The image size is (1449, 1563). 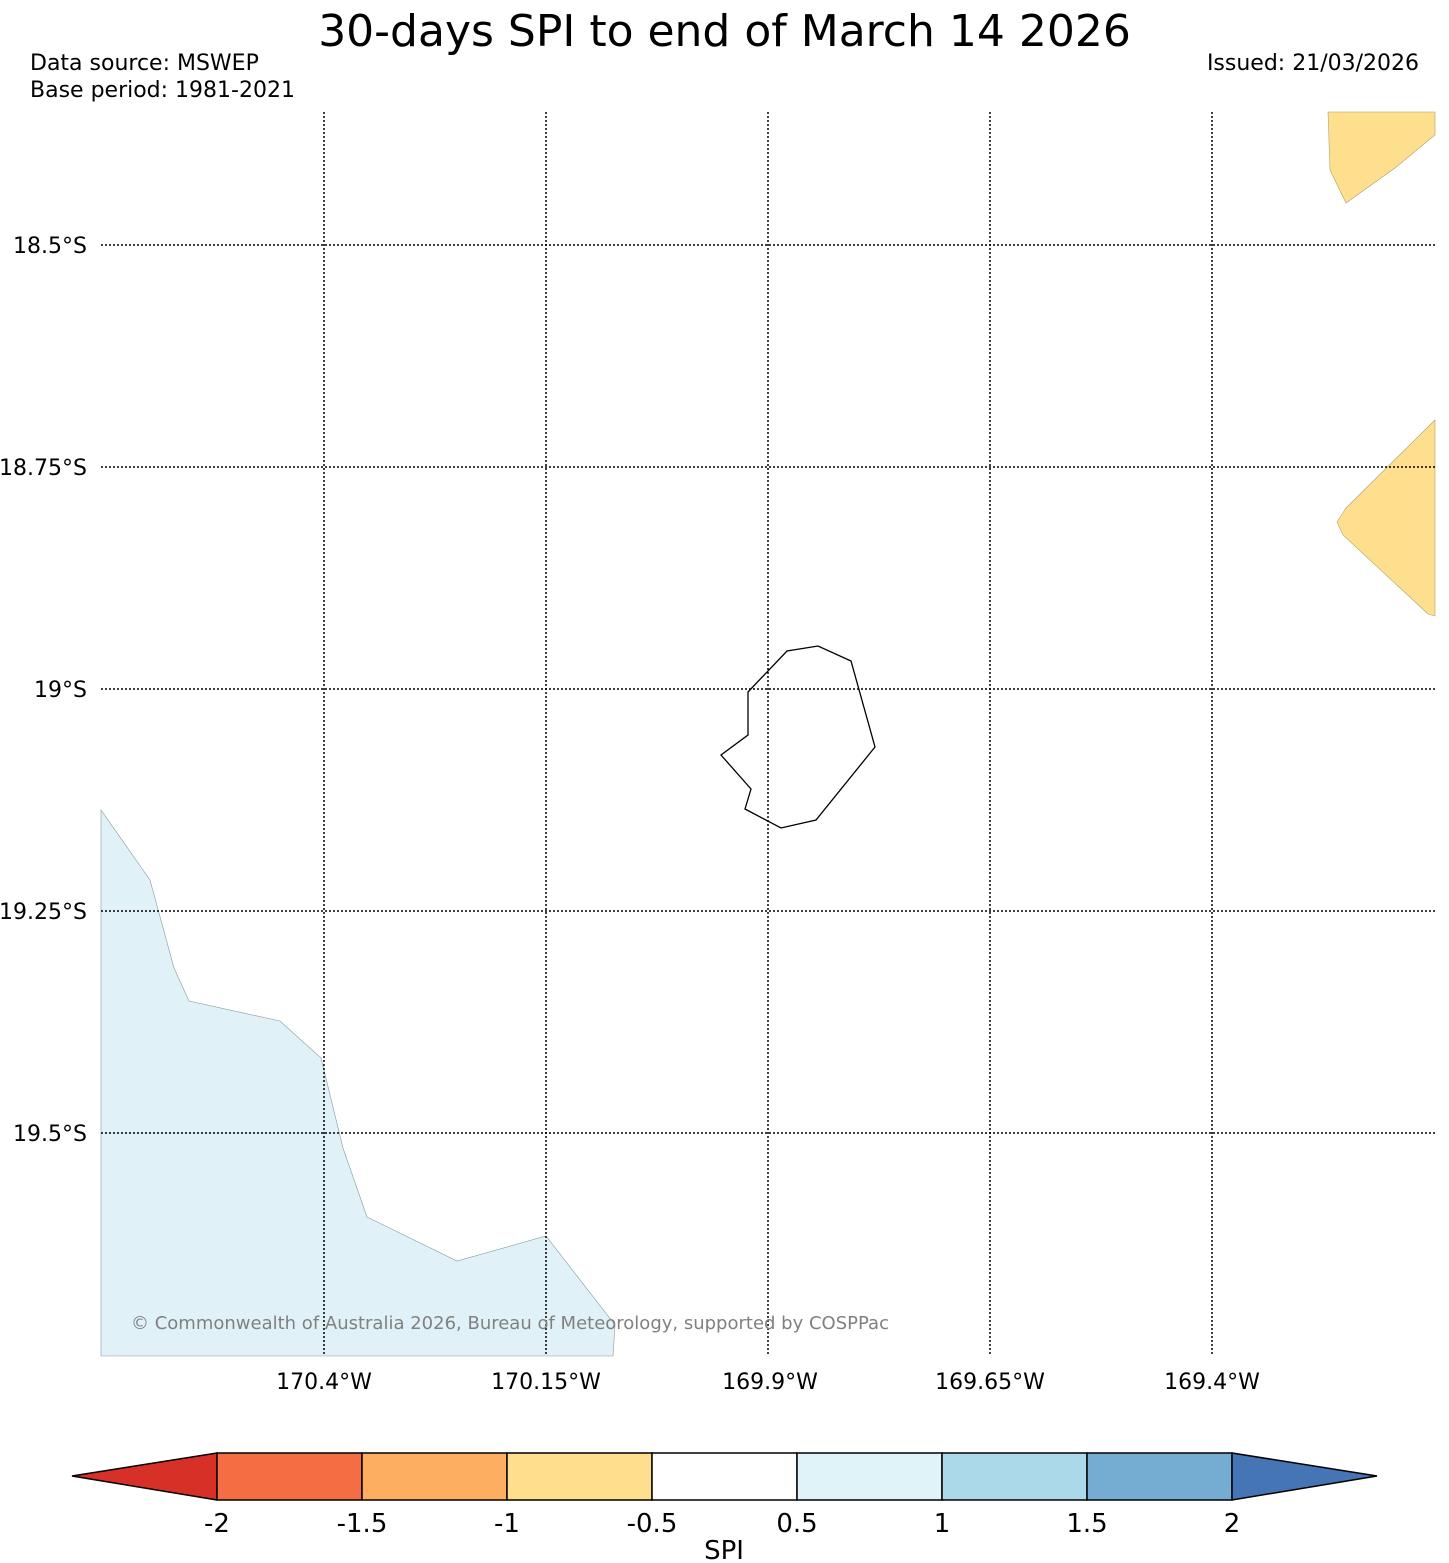 What do you see at coordinates (1086, 1524) in the screenshot?
I see `colorbar-tick: 1.5` at bounding box center [1086, 1524].